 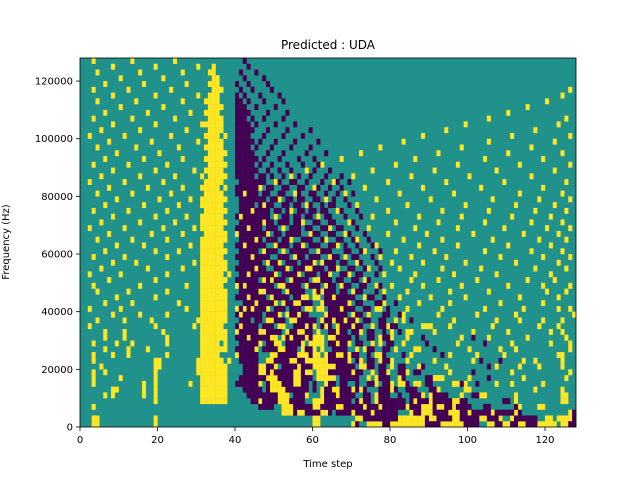 I want to click on x-axis: 0 20 40 60 80 100 120, so click(x=316, y=436).